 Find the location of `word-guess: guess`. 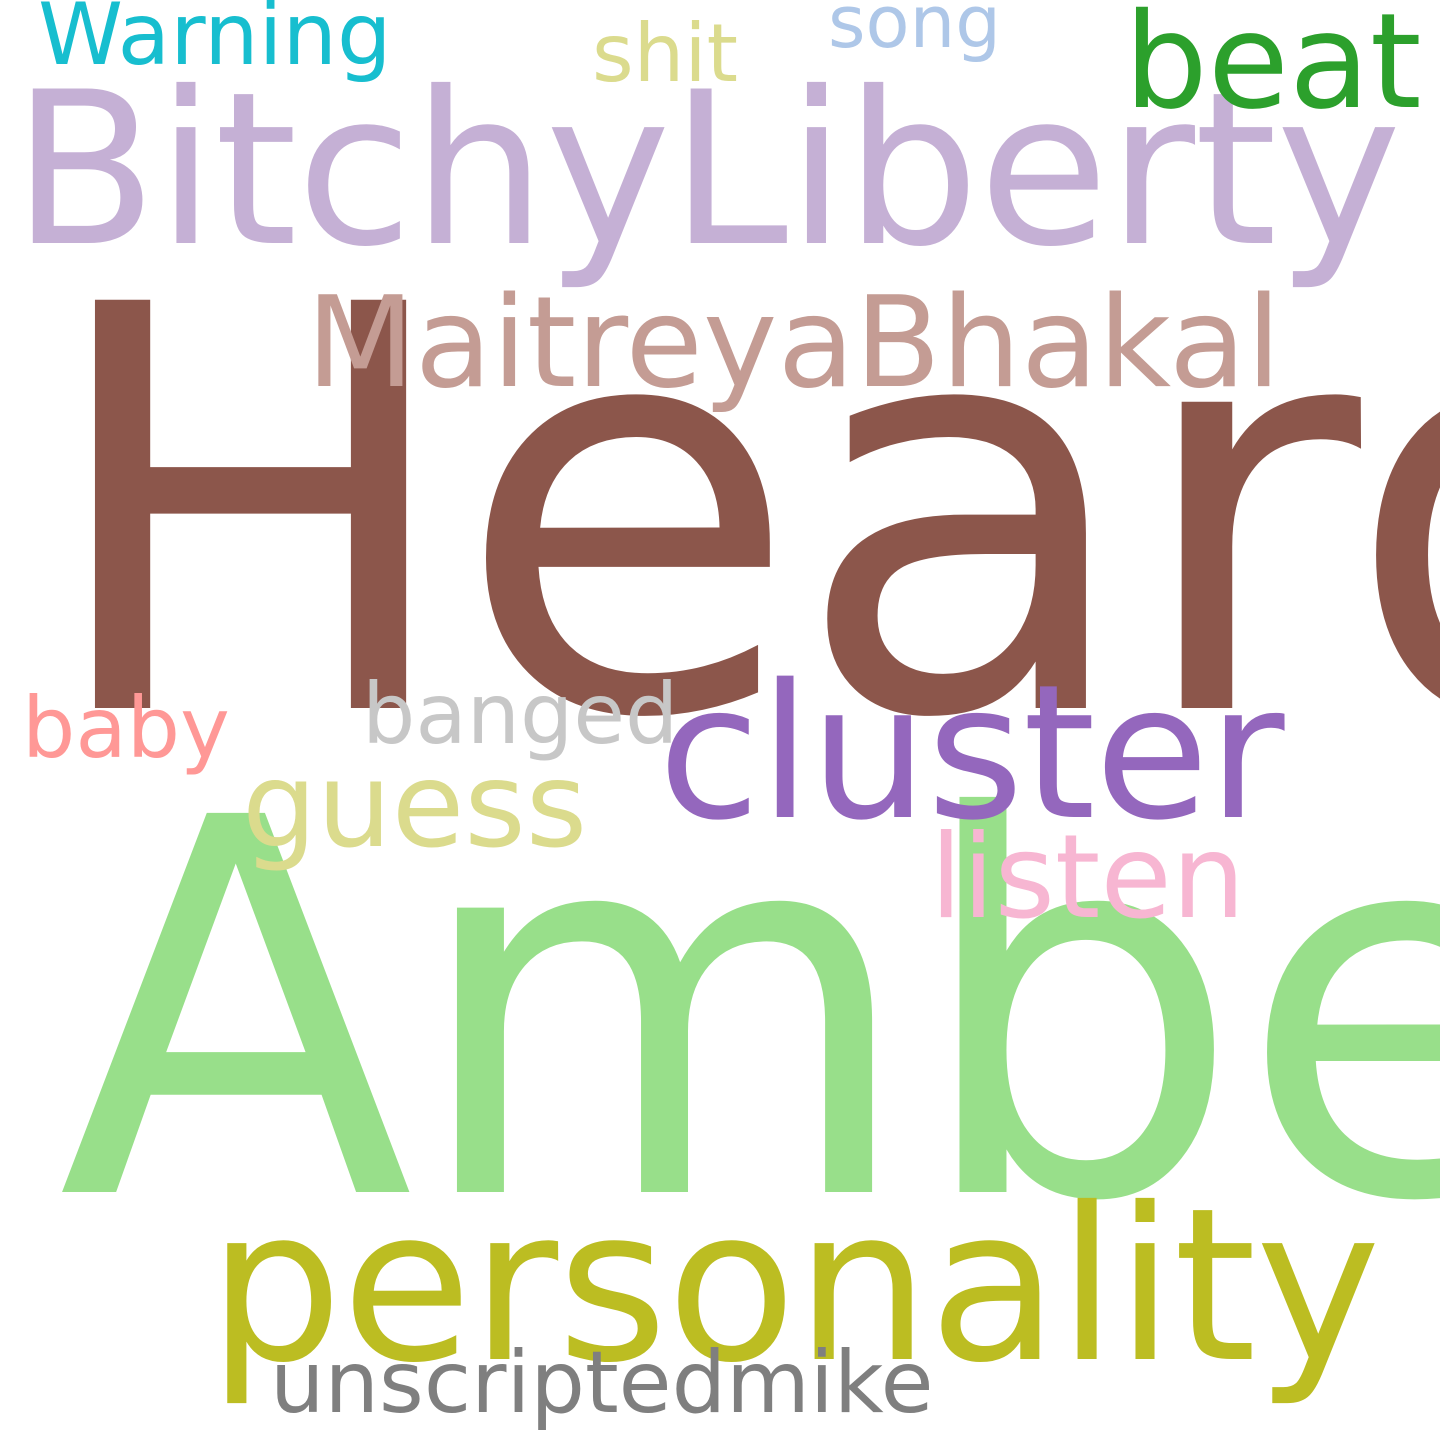

word-guess: guess is located at coordinates (415, 805).